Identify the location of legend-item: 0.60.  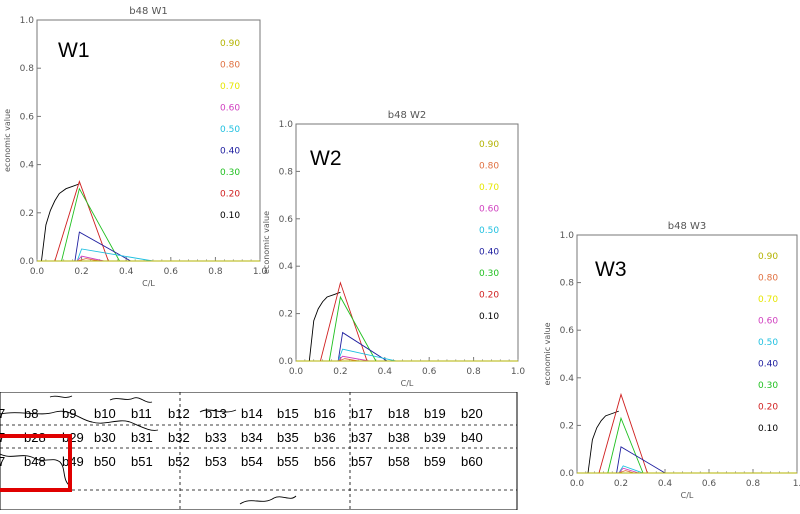
(230, 109).